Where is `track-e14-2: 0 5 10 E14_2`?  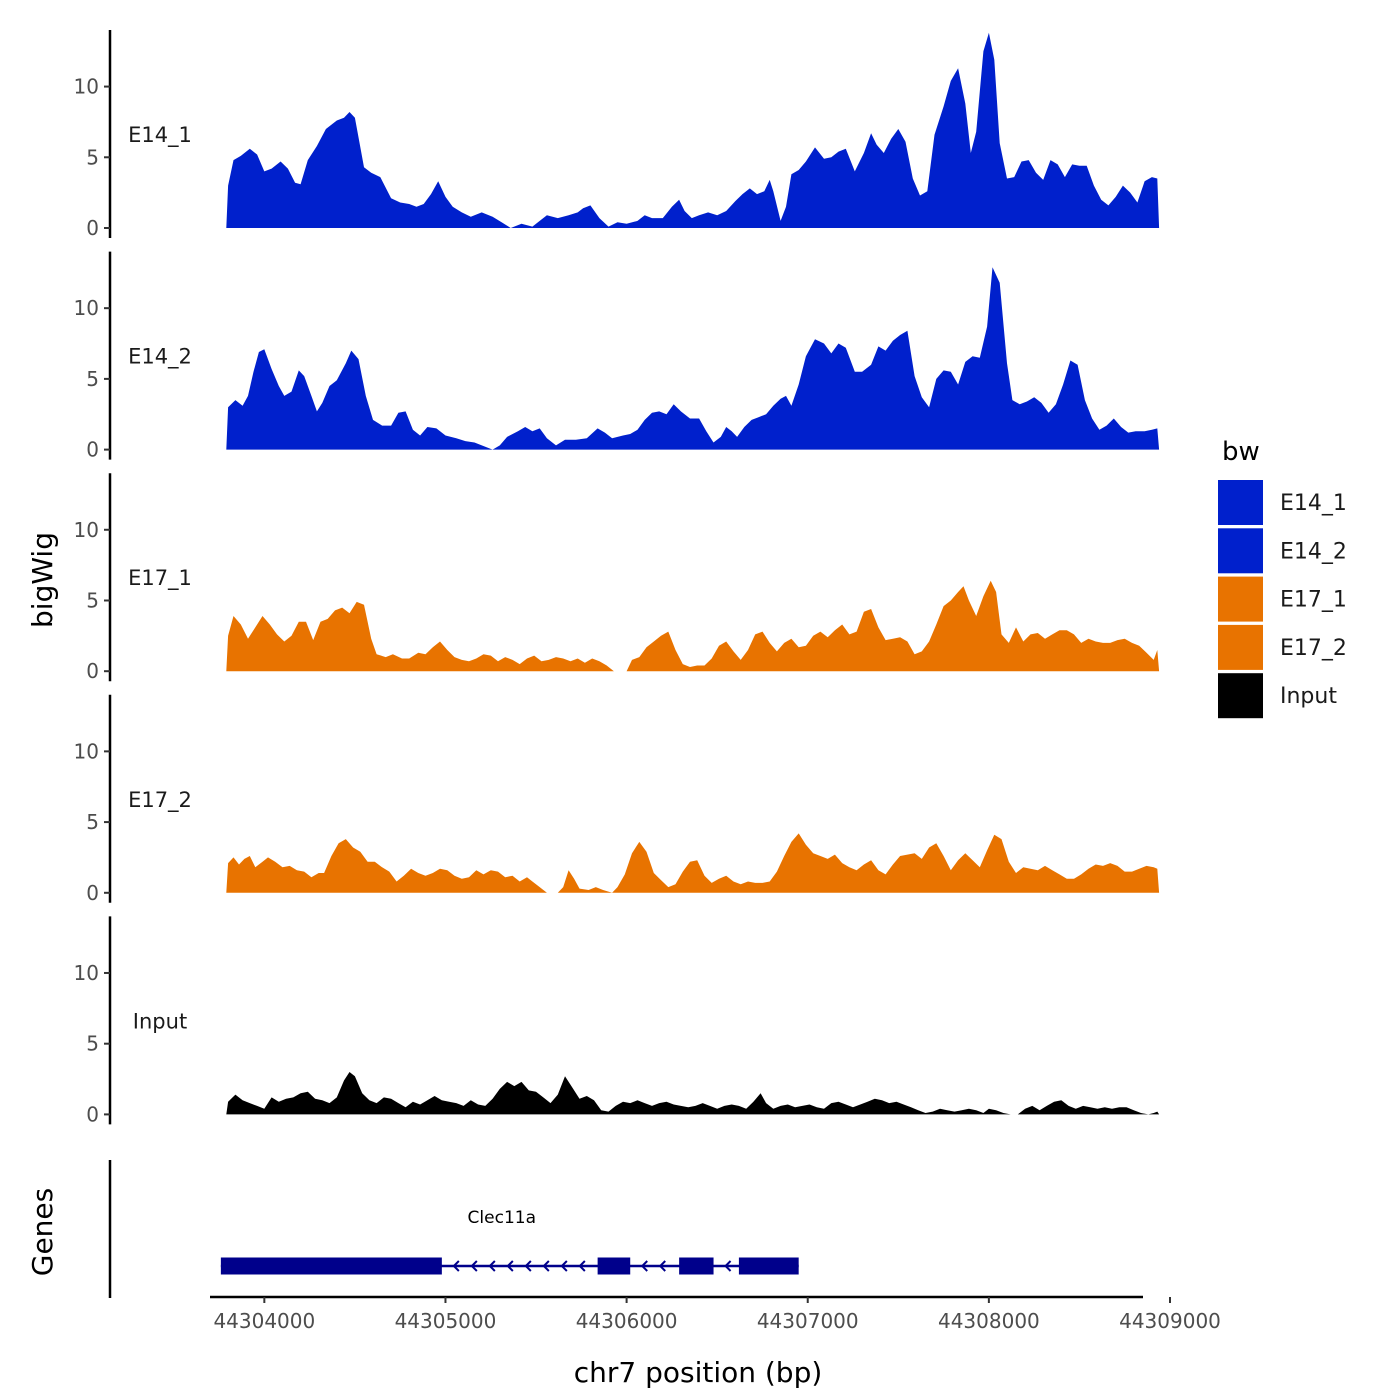
track-e14-2: 0 5 10 E14_2 is located at coordinates (617, 356).